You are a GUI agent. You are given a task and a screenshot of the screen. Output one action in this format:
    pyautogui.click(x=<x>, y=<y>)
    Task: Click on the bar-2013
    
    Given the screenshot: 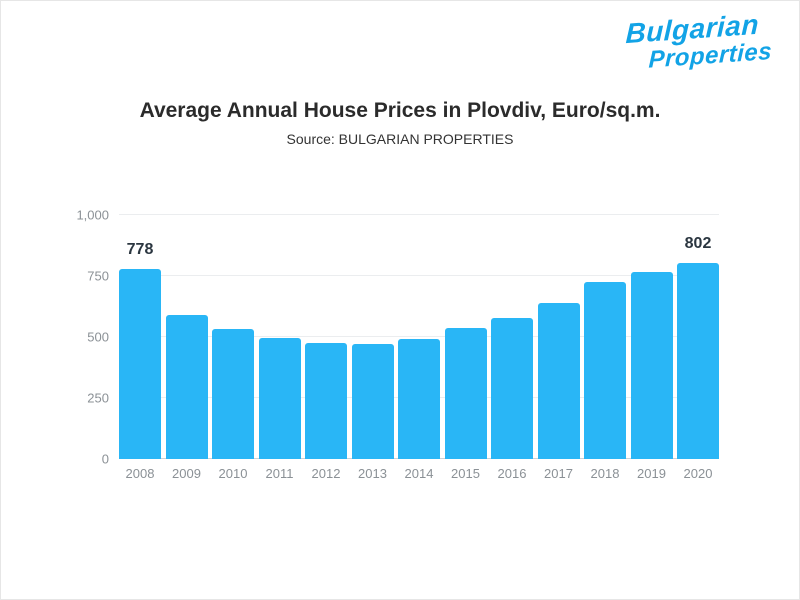 What is the action you would take?
    pyautogui.click(x=372, y=401)
    